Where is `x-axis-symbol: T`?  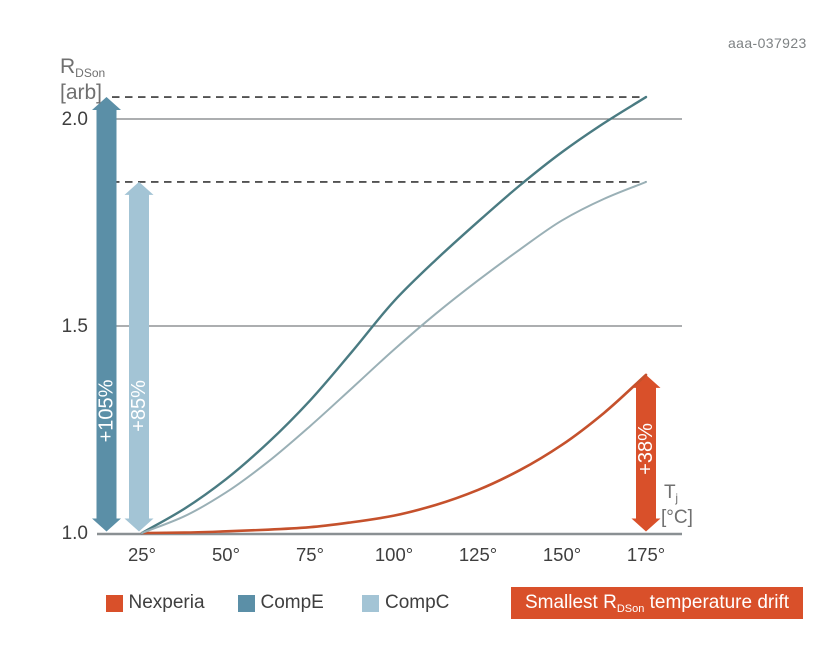 x-axis-symbol: T is located at coordinates (670, 492).